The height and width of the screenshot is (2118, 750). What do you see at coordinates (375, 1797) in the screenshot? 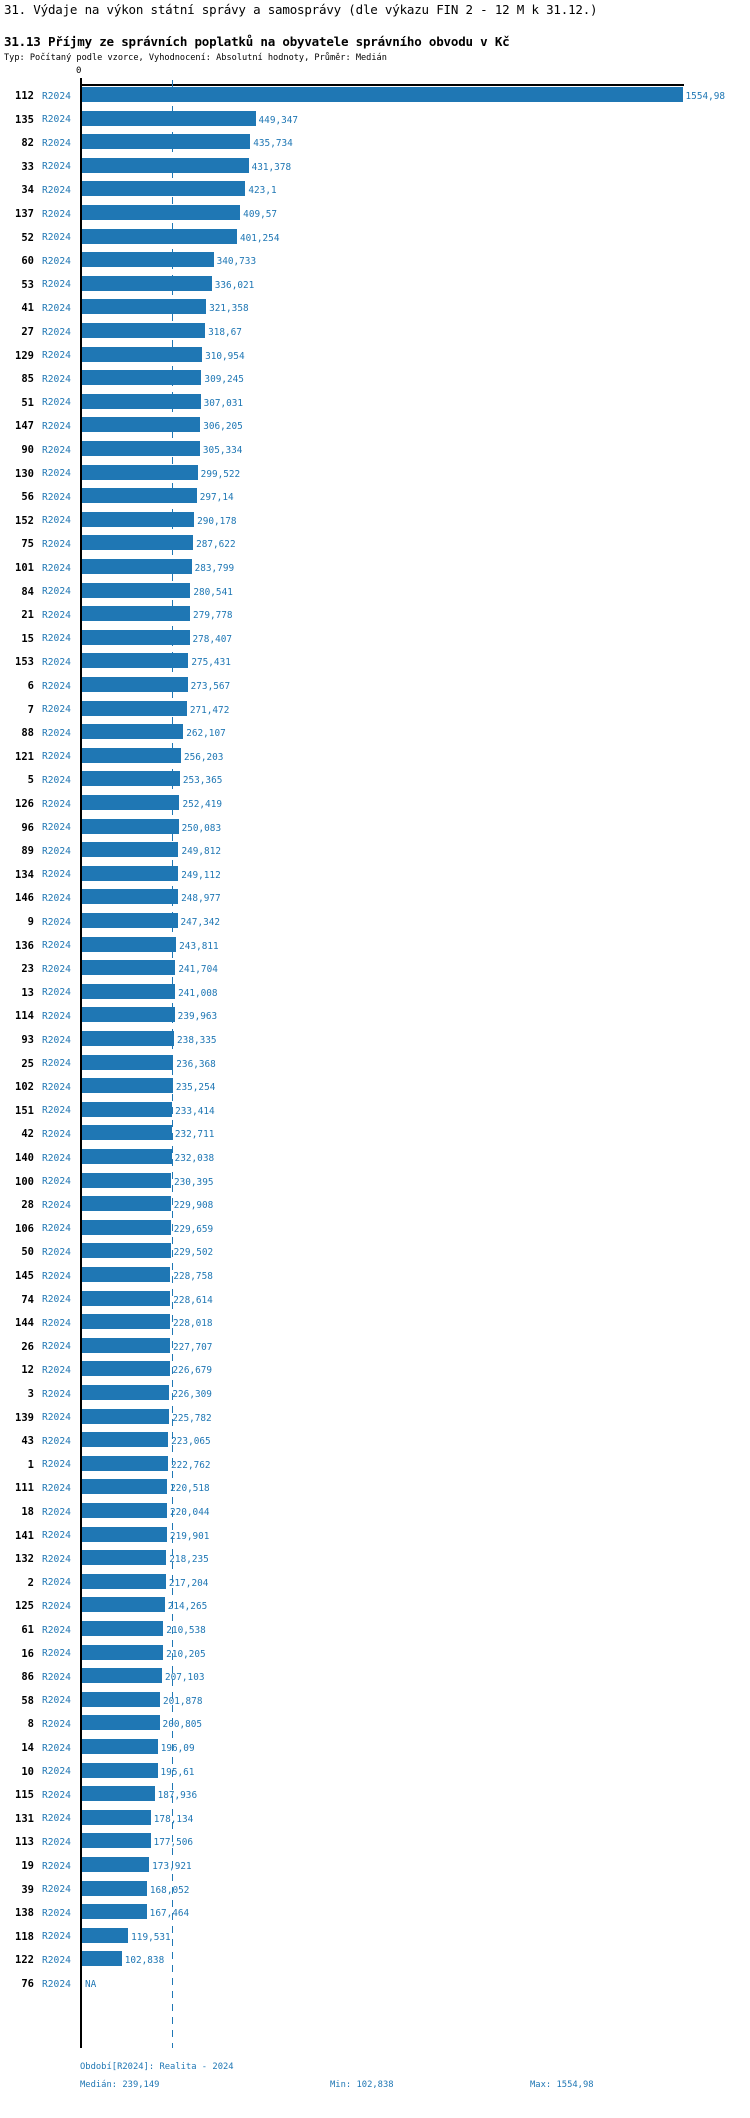
I see `bar-row: 115 R2024 187,936` at bounding box center [375, 1797].